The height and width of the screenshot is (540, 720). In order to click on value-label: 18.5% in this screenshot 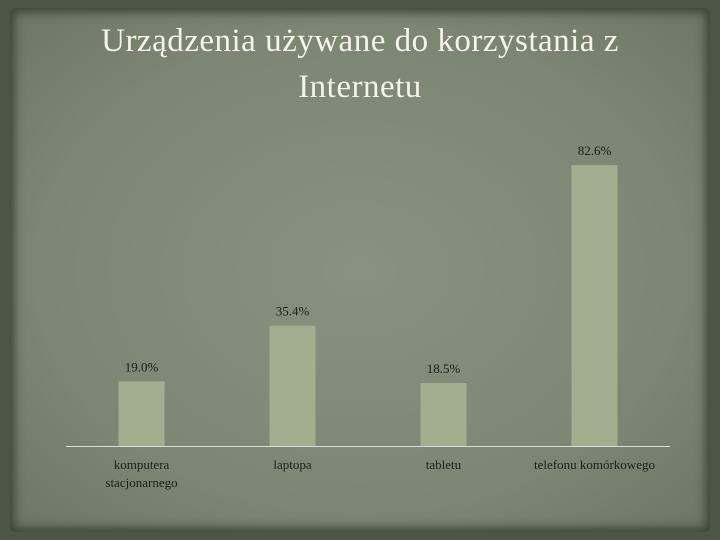, I will do `click(444, 368)`.